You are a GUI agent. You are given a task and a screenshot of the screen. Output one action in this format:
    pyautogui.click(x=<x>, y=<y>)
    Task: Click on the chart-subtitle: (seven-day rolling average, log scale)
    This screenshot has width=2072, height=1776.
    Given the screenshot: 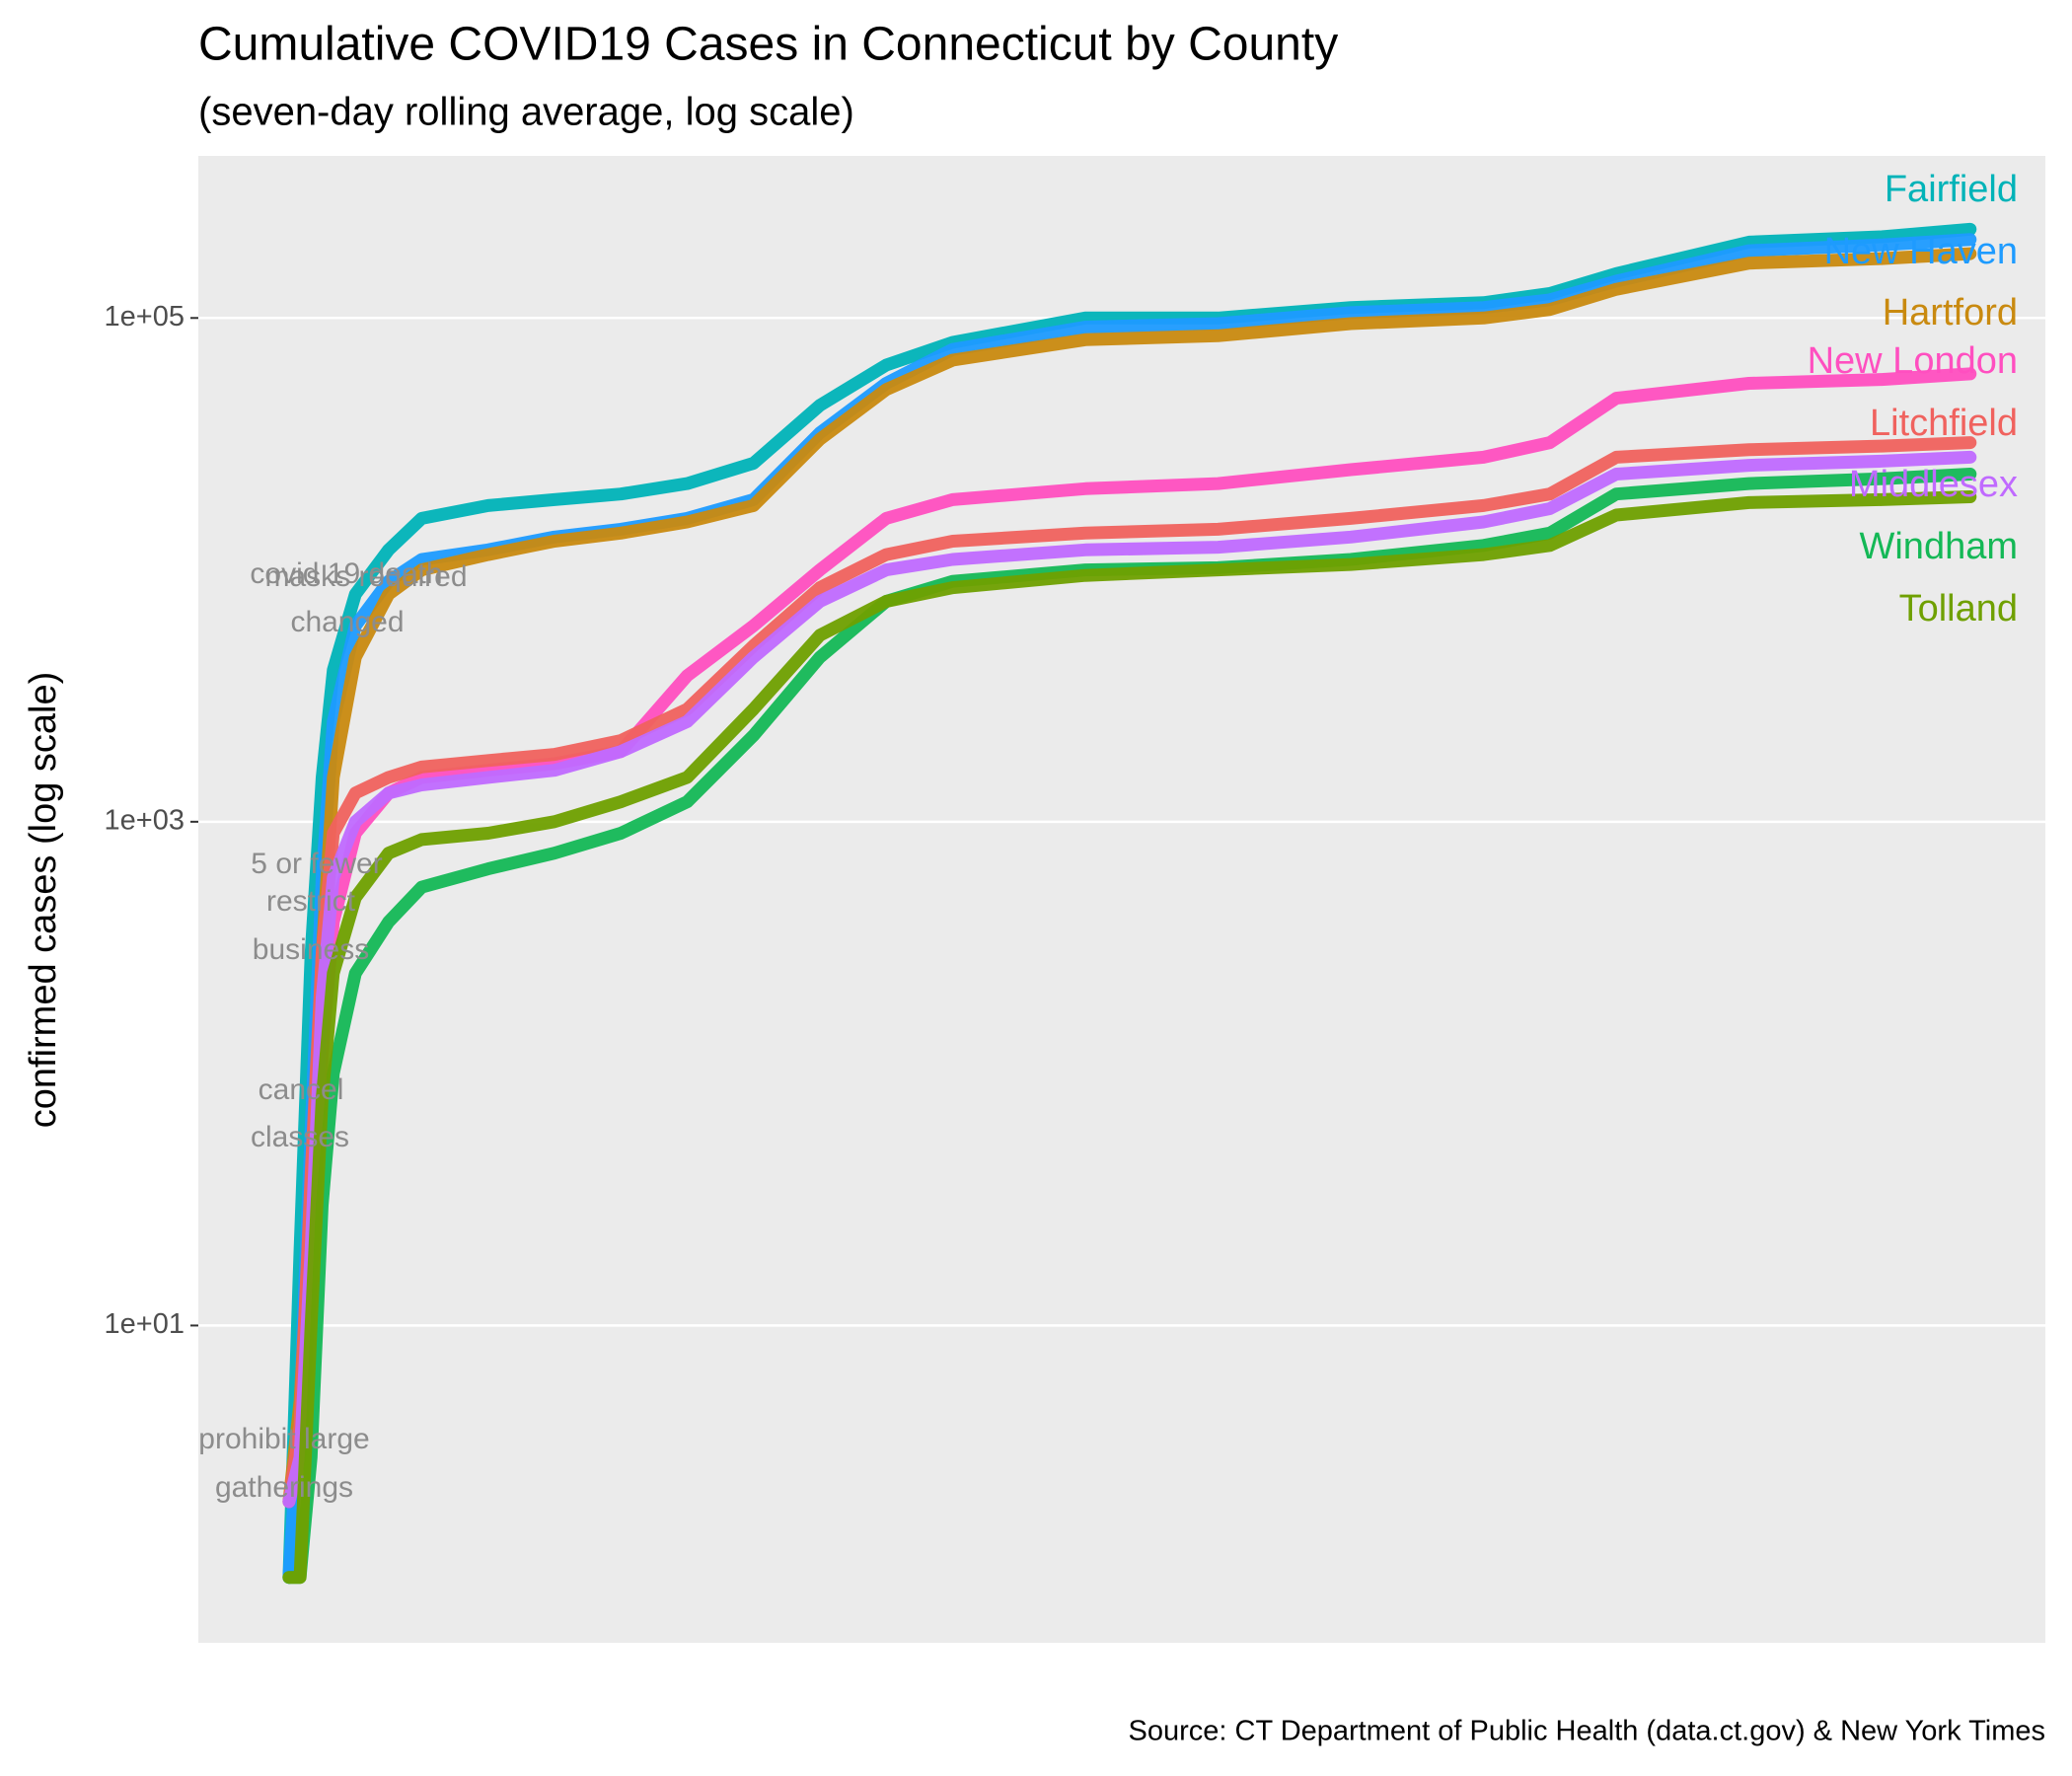 What is the action you would take?
    pyautogui.click(x=526, y=112)
    